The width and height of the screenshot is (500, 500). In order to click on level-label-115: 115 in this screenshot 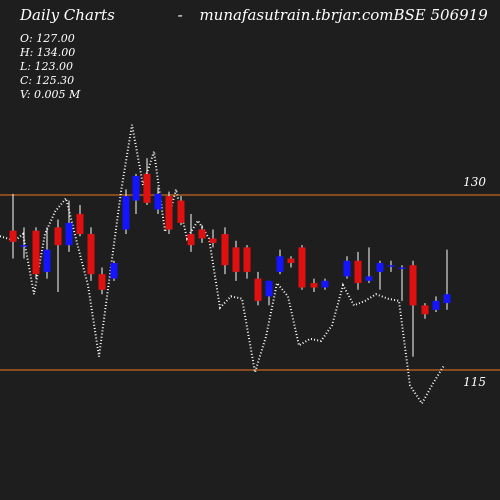, I will do `click(474, 382)`.